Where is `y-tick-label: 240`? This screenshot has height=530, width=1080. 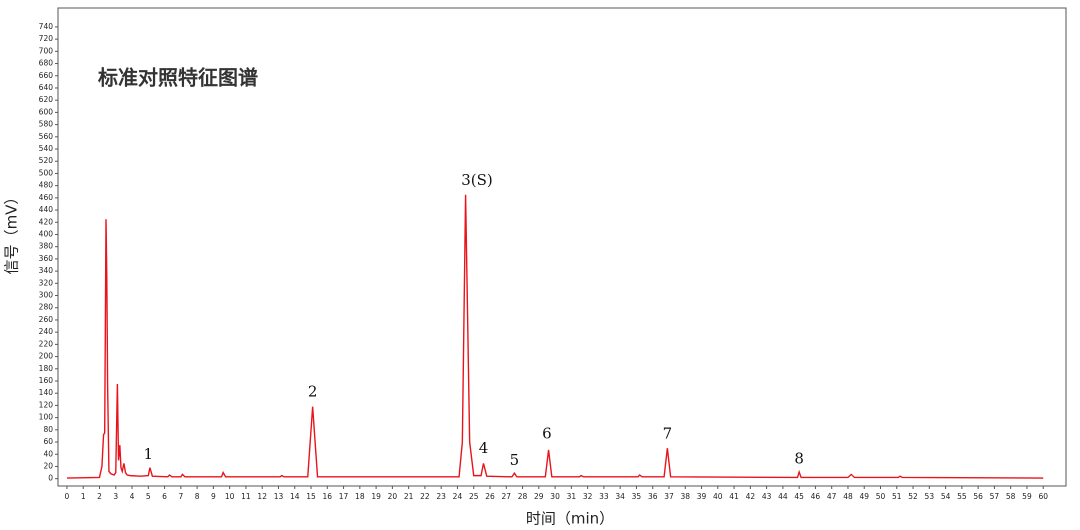 y-tick-label: 240 is located at coordinates (46, 331).